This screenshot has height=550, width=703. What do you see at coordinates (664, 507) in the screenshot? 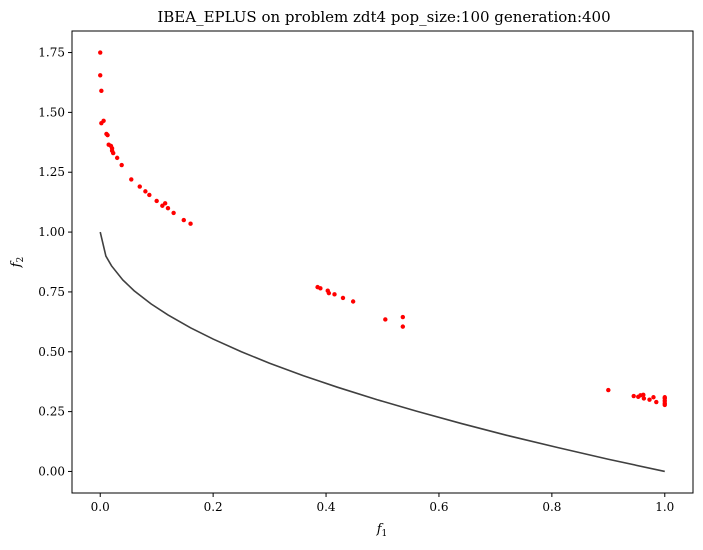
I see `x-tick-label: 1.0` at bounding box center [664, 507].